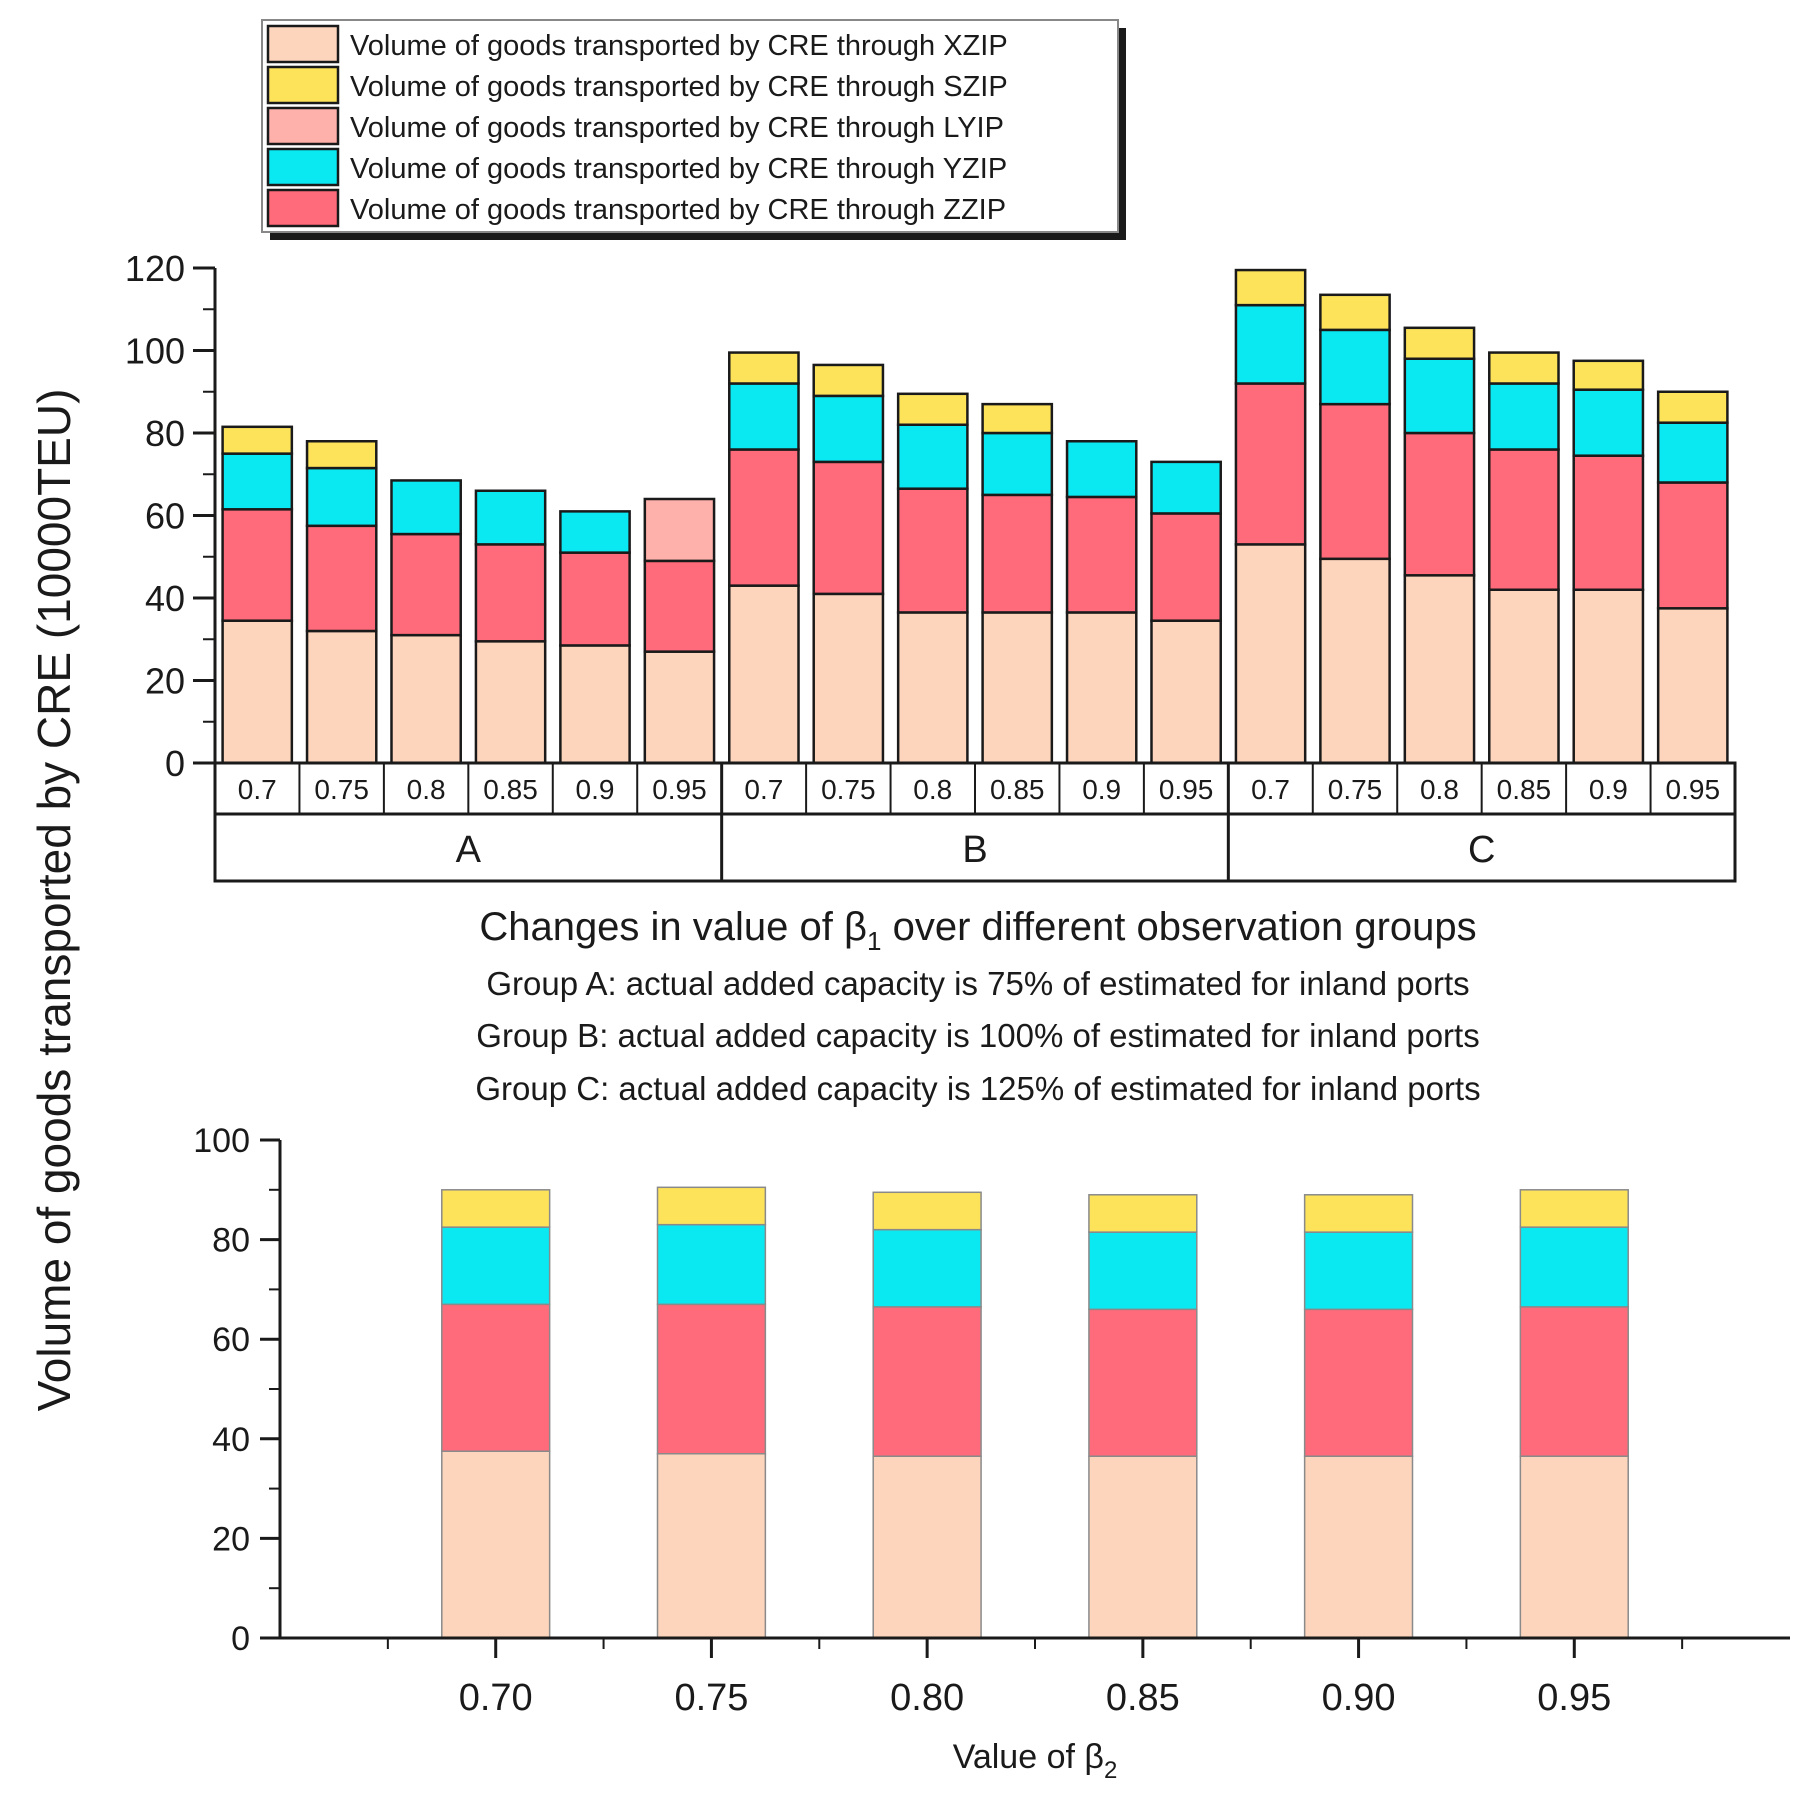 The width and height of the screenshot is (1804, 1808). Describe the element at coordinates (469, 850) in the screenshot. I see `top-group-label-a: A` at that location.